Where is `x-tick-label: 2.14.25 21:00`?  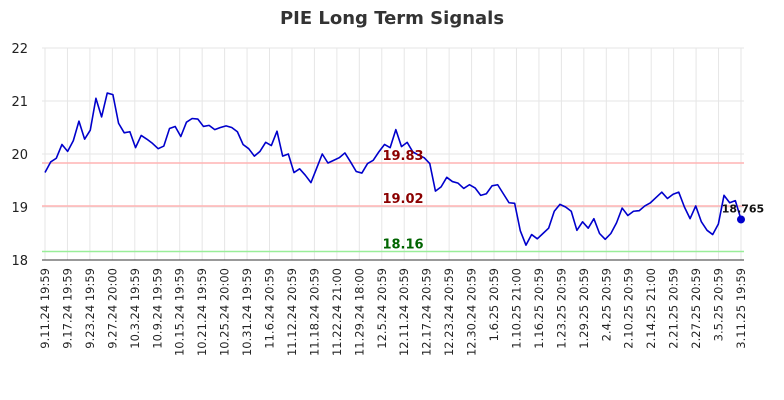 x-tick-label: 2.14.25 21:00 is located at coordinates (651, 308).